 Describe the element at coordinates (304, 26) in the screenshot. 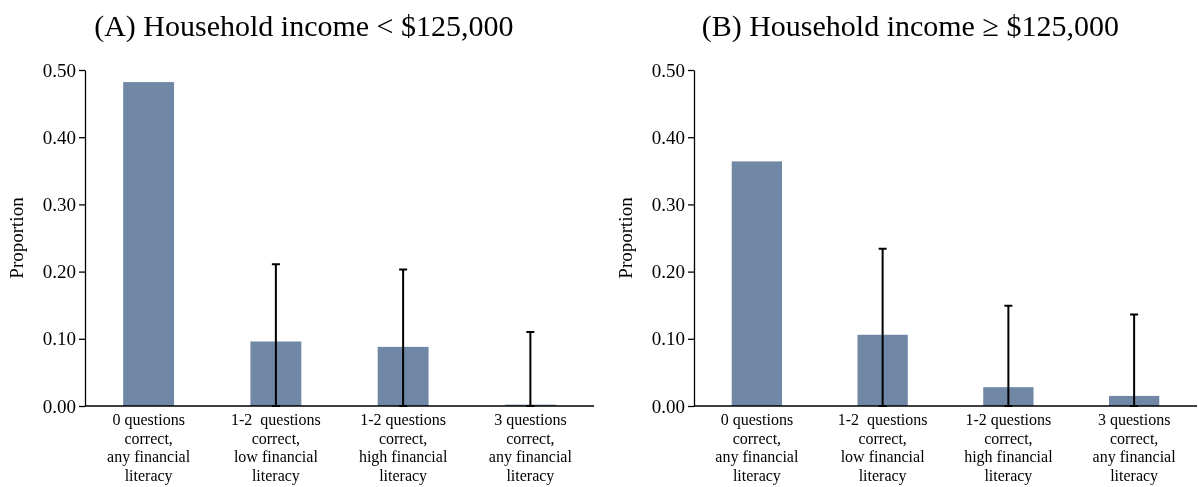

I see `chart-title: (A) Household income < $125,000` at that location.